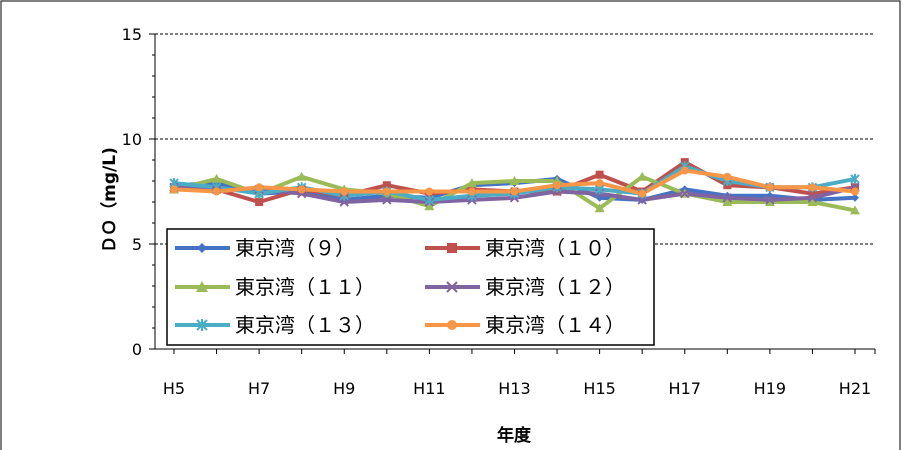 This screenshot has width=903, height=450. Describe the element at coordinates (295, 248) in the screenshot. I see `legend-label: 東京湾（９）` at that location.